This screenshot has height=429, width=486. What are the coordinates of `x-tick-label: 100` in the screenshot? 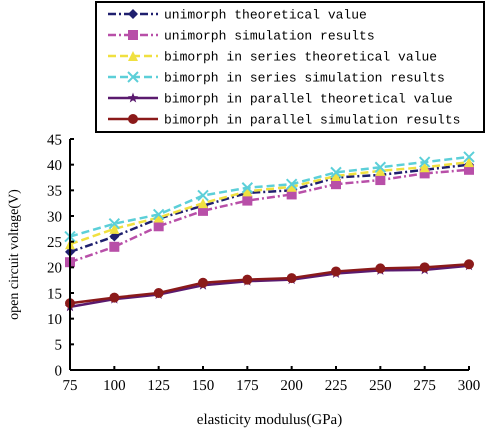 It's located at (114, 386).